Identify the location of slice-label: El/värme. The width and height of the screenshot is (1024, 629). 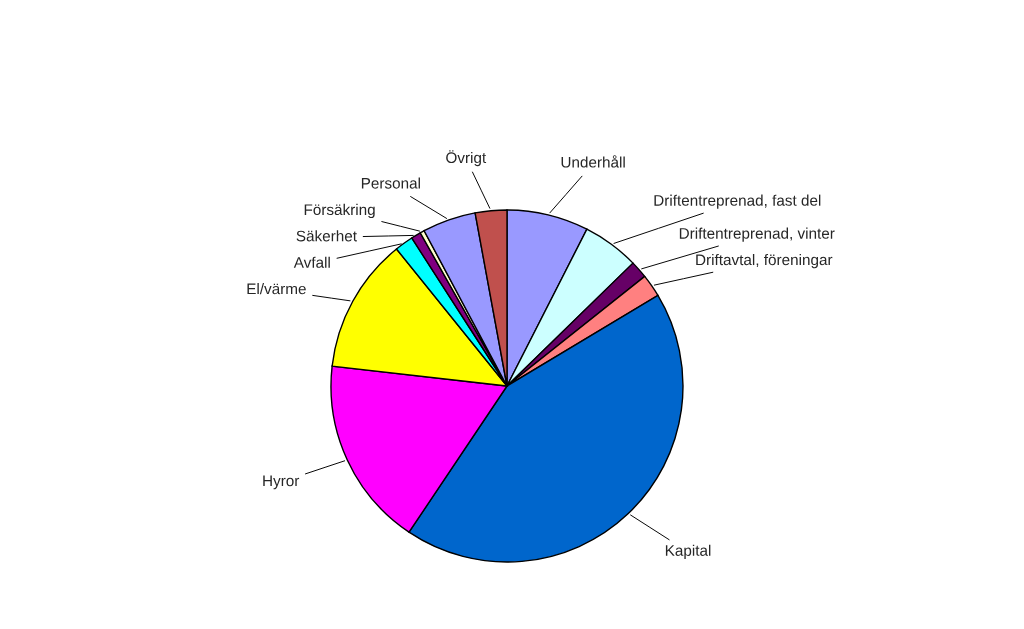
(276, 289).